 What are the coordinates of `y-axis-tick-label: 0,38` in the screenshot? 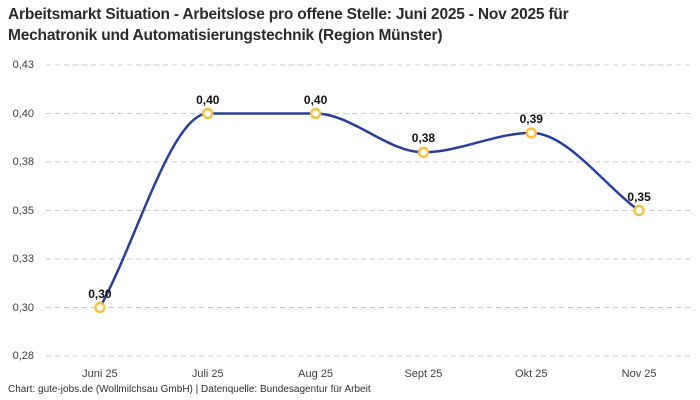 It's located at (23, 162).